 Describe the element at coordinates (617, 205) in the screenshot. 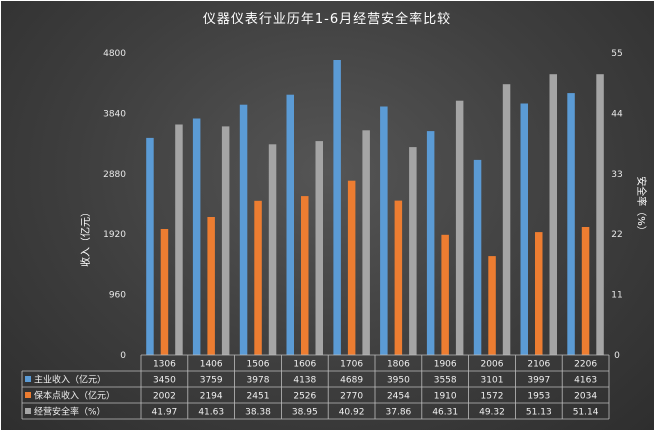

I see `right-axis-ticks: 0 11 22 33 44 55` at that location.